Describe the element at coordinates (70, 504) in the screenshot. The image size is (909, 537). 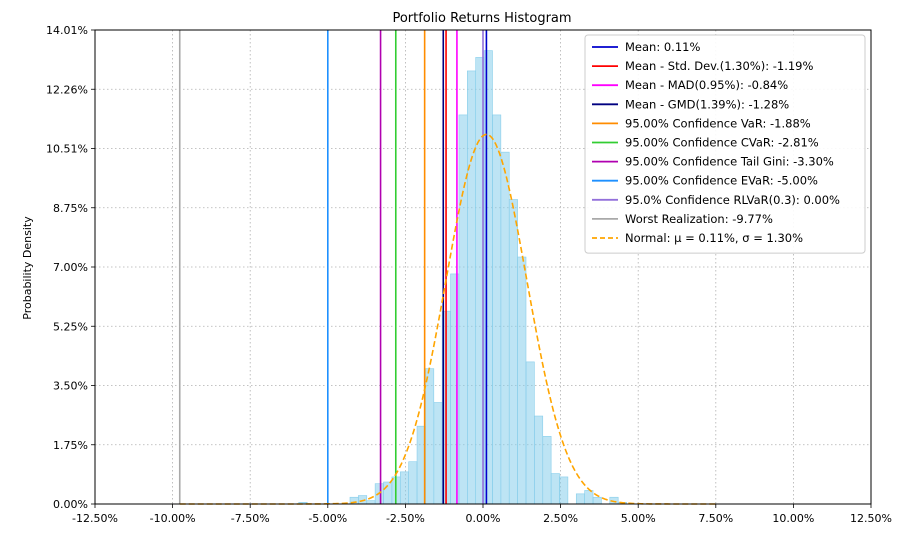
I see `y-tick-label: 0.00%` at that location.